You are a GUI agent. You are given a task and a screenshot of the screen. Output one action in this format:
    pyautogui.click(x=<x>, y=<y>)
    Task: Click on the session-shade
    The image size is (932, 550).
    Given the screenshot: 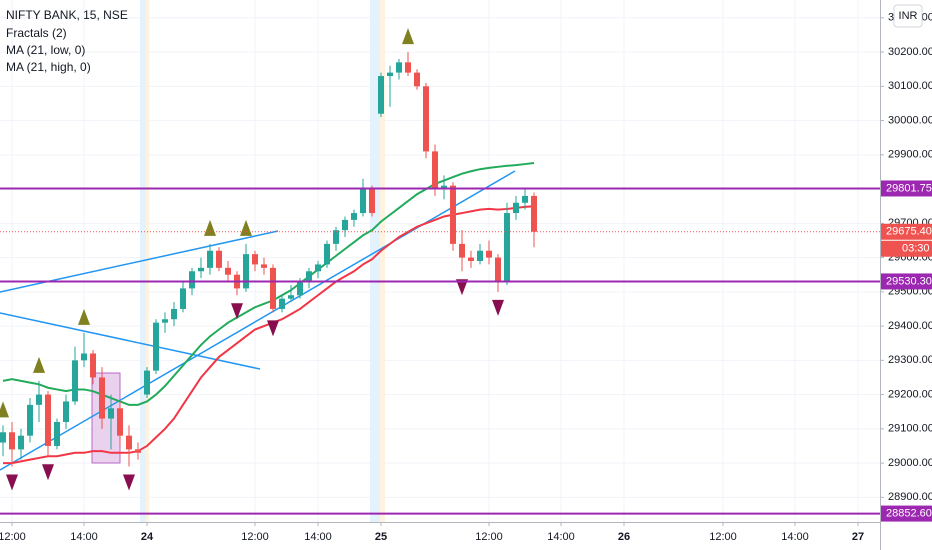 What is the action you would take?
    pyautogui.click(x=147, y=261)
    